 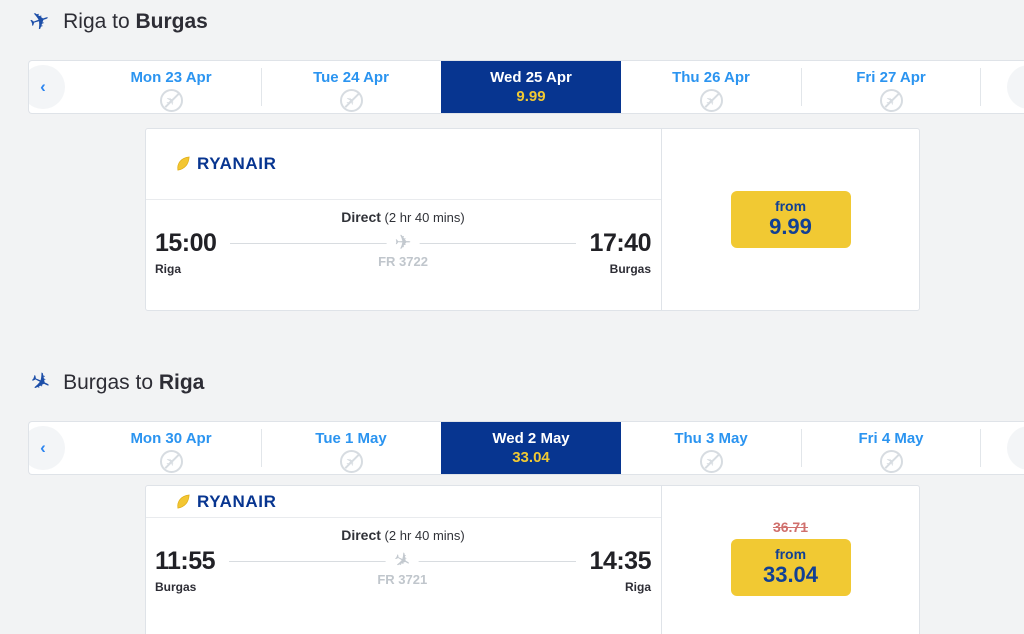 What do you see at coordinates (351, 77) in the screenshot?
I see `date-tab-label: Tue 24 Apr` at bounding box center [351, 77].